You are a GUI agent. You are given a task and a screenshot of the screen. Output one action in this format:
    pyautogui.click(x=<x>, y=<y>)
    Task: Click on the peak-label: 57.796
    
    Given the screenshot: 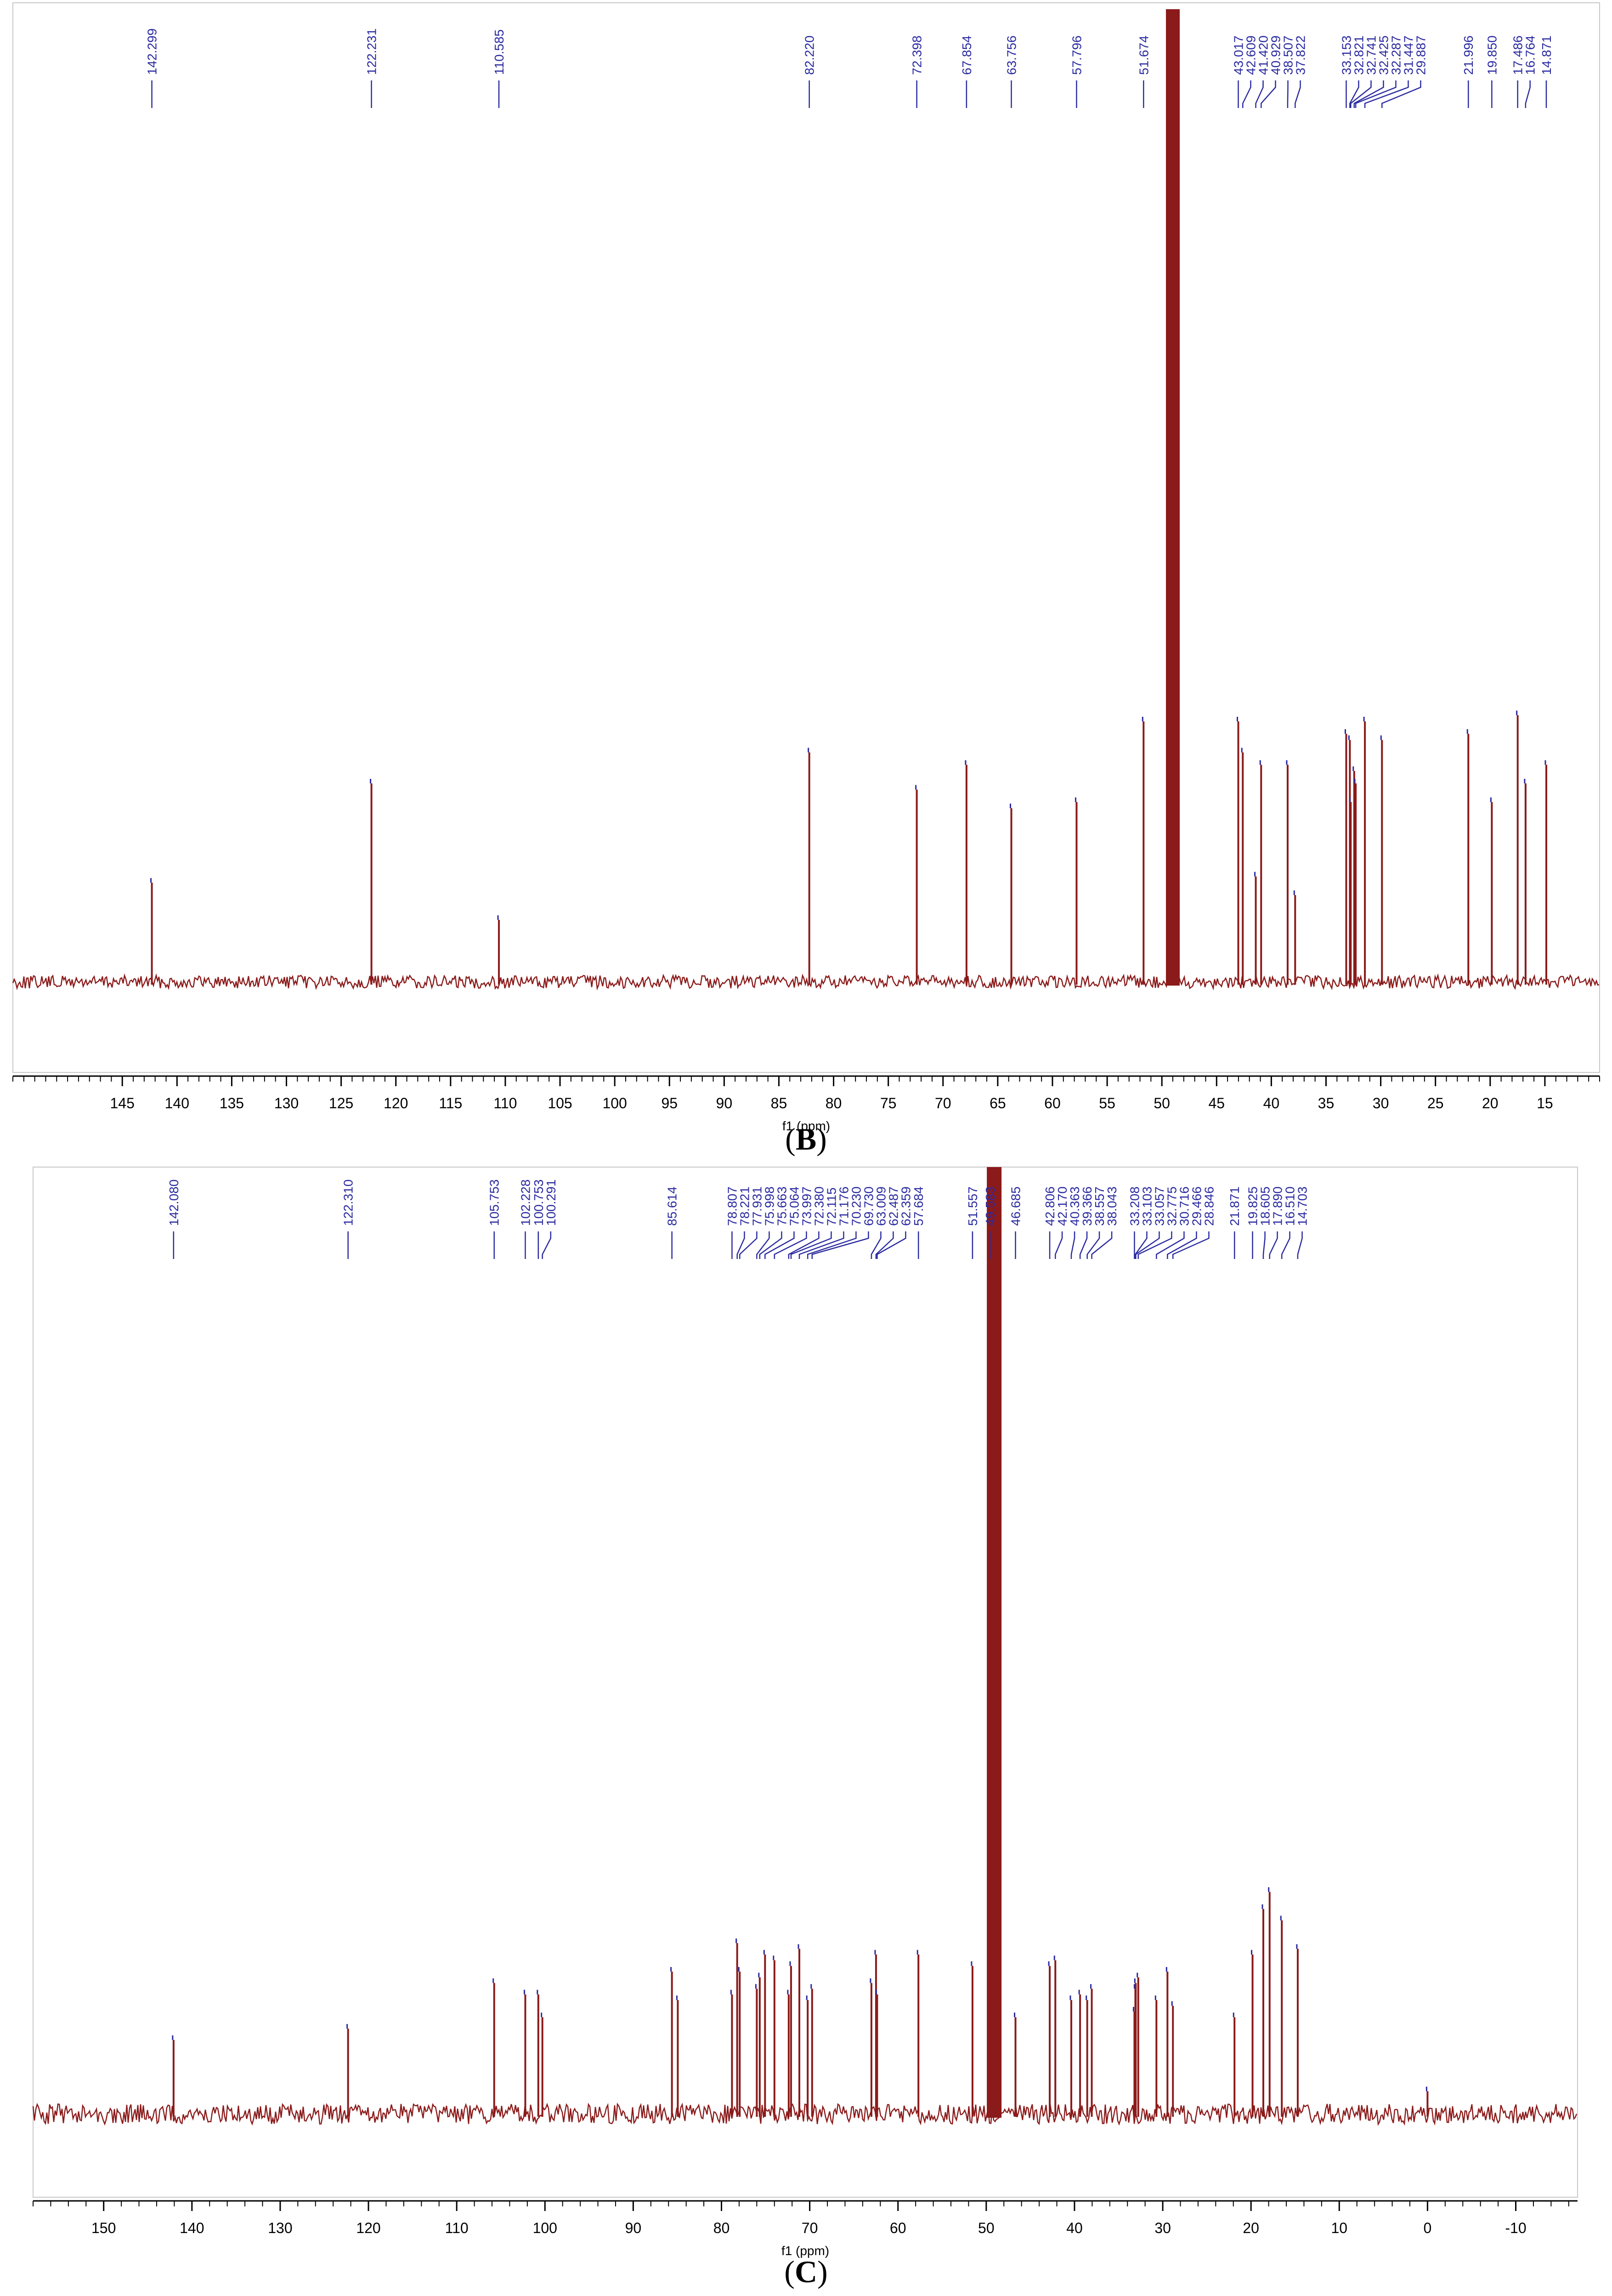 What is the action you would take?
    pyautogui.click(x=1077, y=55)
    